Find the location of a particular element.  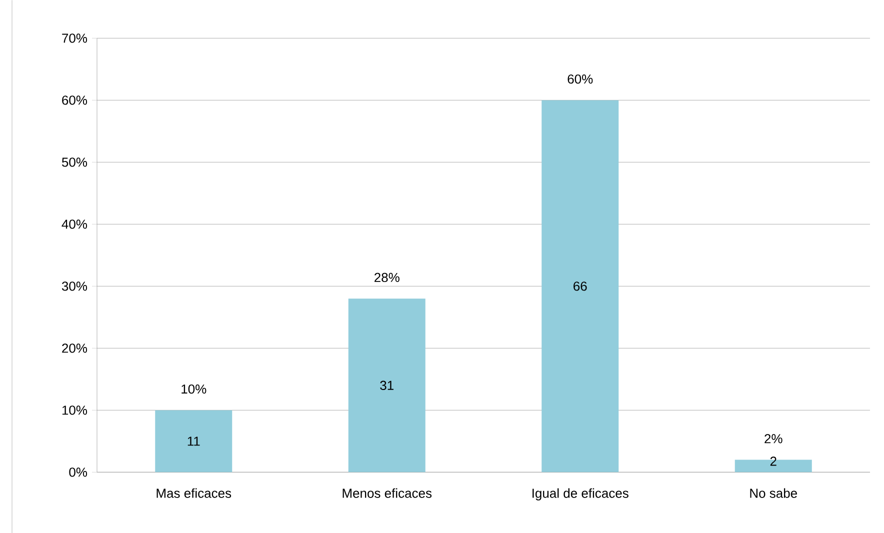

x-tick-label: Mas eficaces is located at coordinates (194, 493).